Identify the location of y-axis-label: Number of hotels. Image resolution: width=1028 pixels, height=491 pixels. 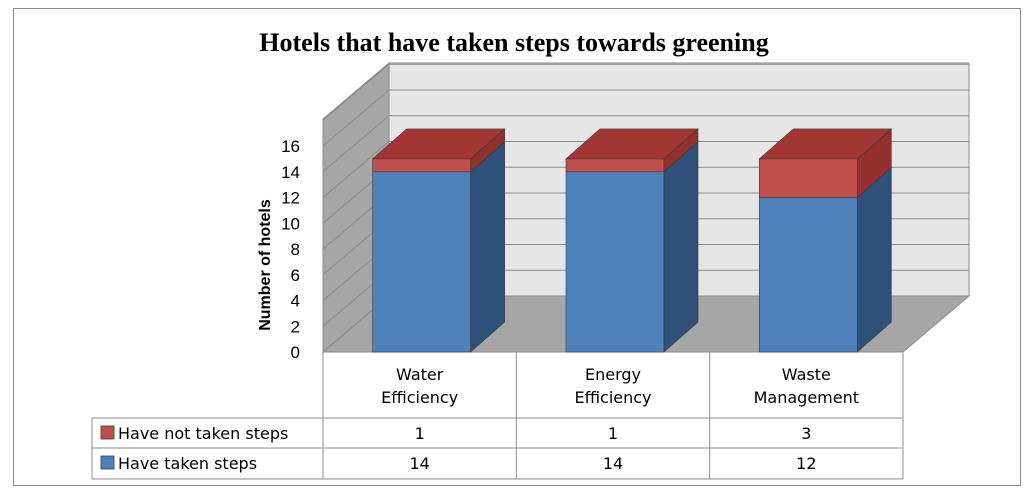
(265, 265).